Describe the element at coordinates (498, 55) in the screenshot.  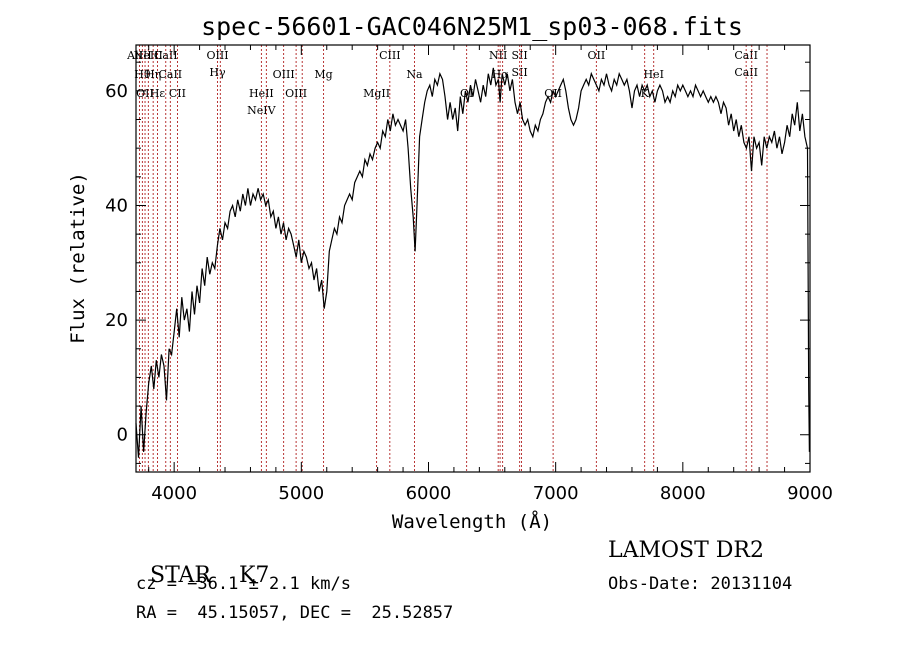
I see `line-marker-label: NII` at that location.